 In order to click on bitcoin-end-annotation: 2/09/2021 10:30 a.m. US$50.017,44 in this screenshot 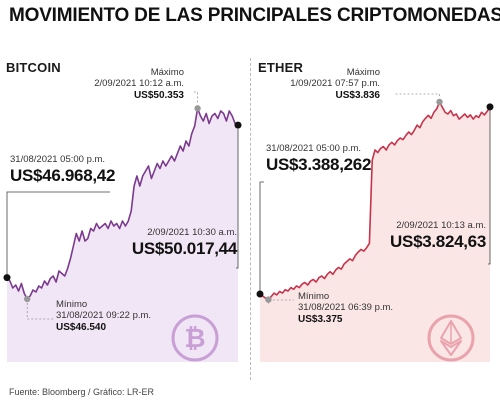, I will do `click(184, 242)`.